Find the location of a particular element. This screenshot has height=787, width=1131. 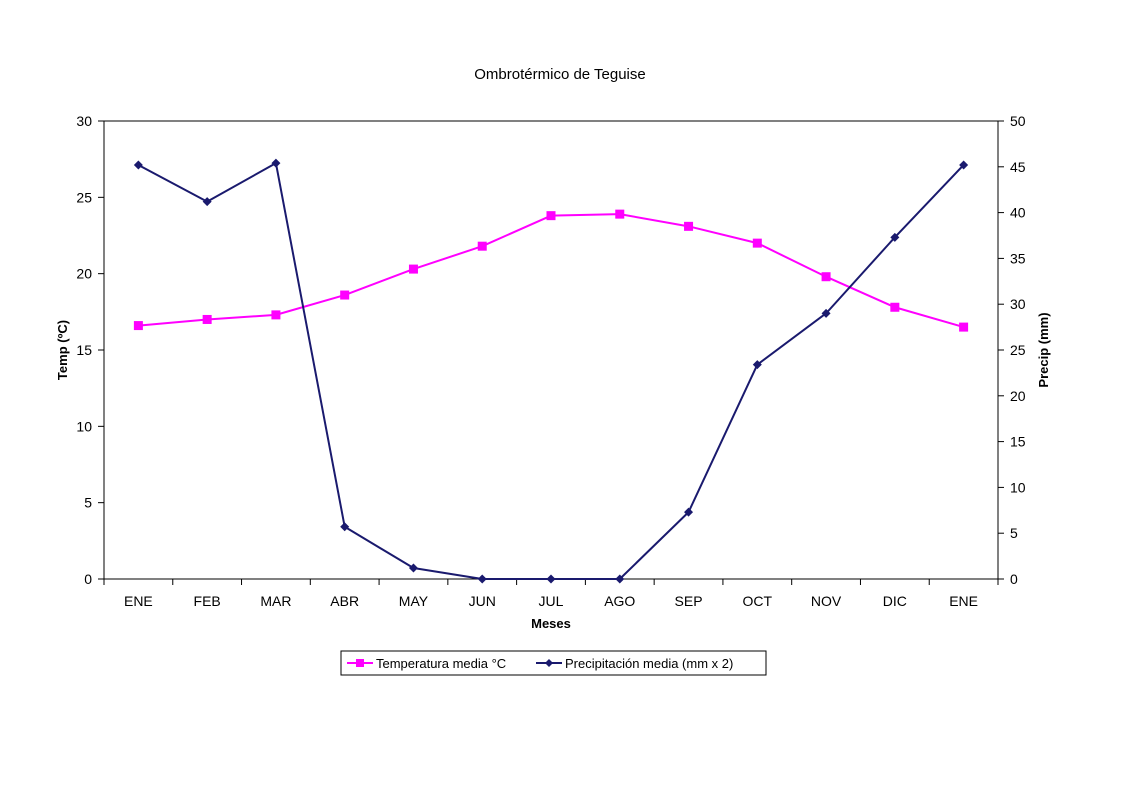

x-axis-ticks: ENE FEB MAR ABR MAY JUN JUL AGO SEP OCT NOV DIC ENE is located at coordinates (551, 594).